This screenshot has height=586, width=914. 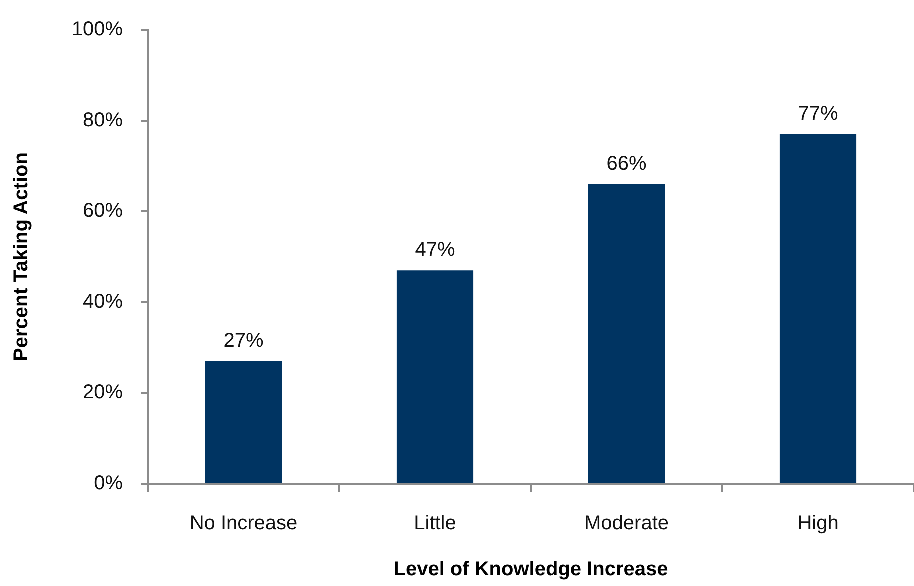 What do you see at coordinates (818, 523) in the screenshot?
I see `x-tick-label: High` at bounding box center [818, 523].